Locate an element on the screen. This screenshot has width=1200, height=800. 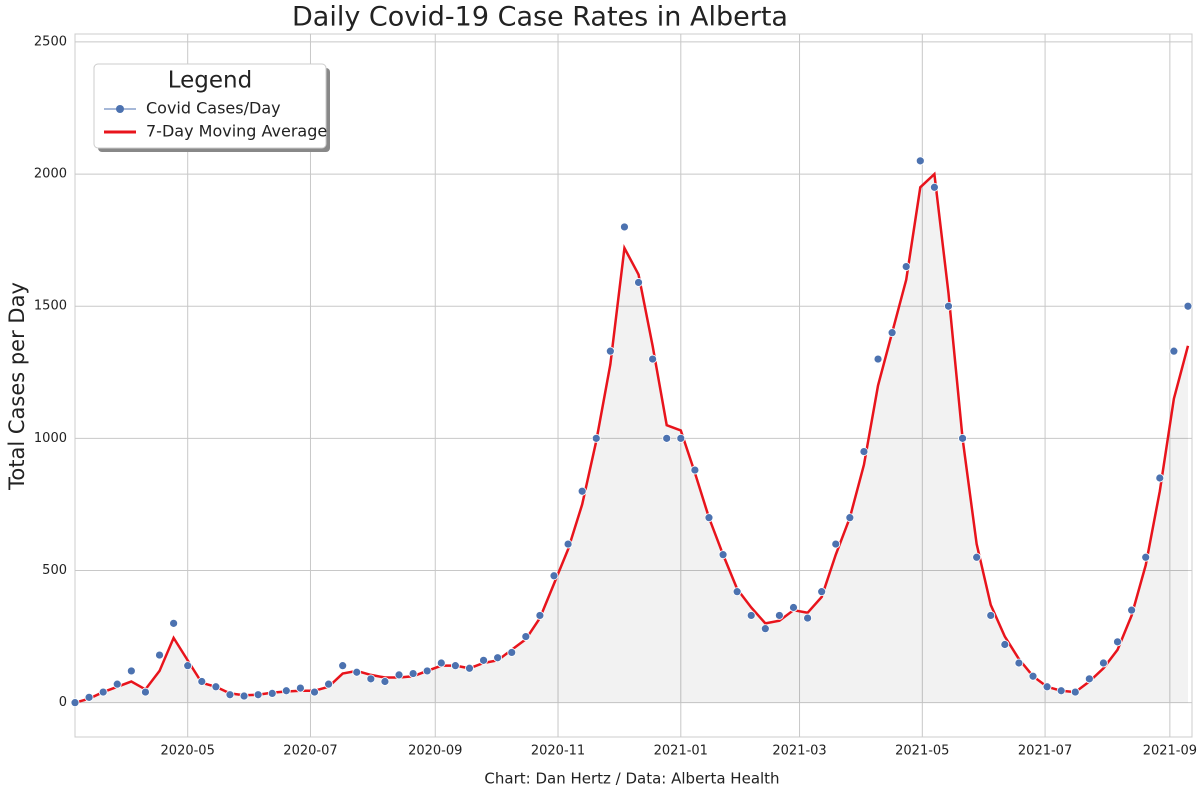
legend-swatch is located at coordinates (120, 109).